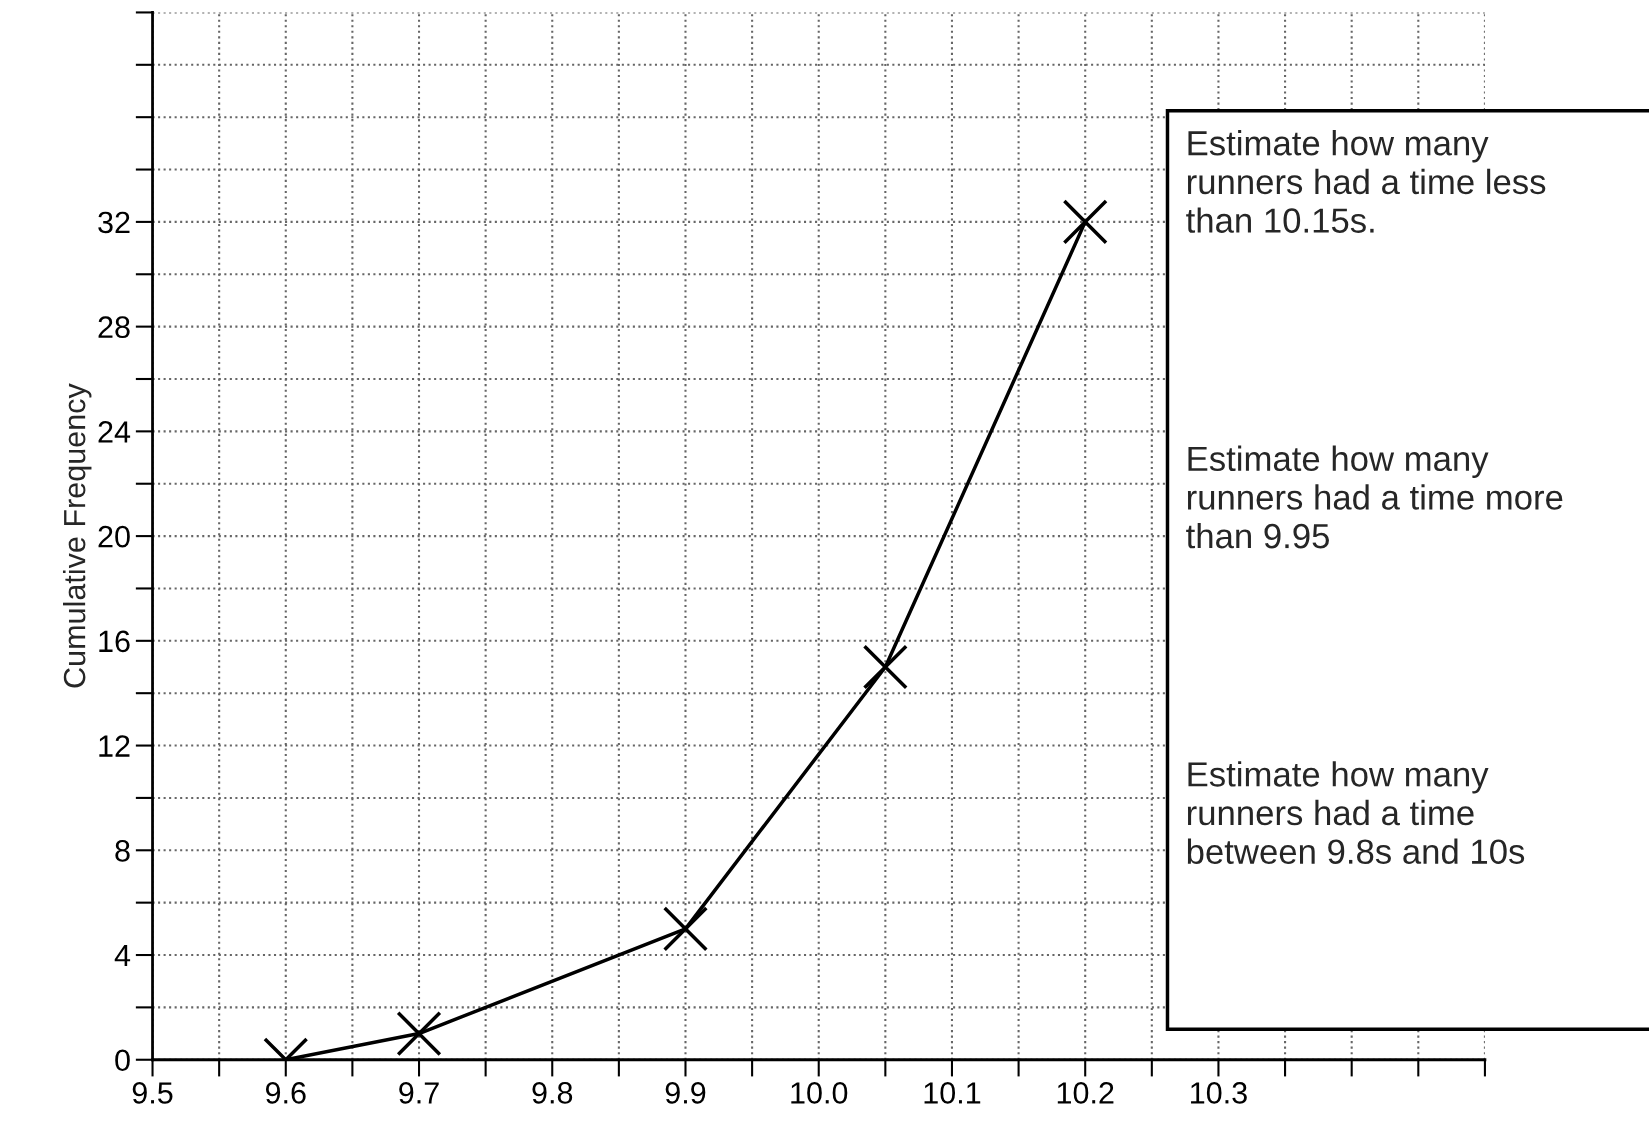  What do you see at coordinates (77, 535) in the screenshot?
I see `y-axis-title: Cumulative Frequency` at bounding box center [77, 535].